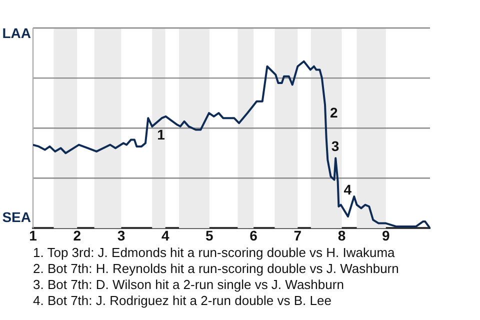 This screenshot has height=320, width=480. Describe the element at coordinates (216, 269) in the screenshot. I see `text: 2. Bot 7th: H. Reynolds hit a run-scoring double vs J. Washburn` at that location.